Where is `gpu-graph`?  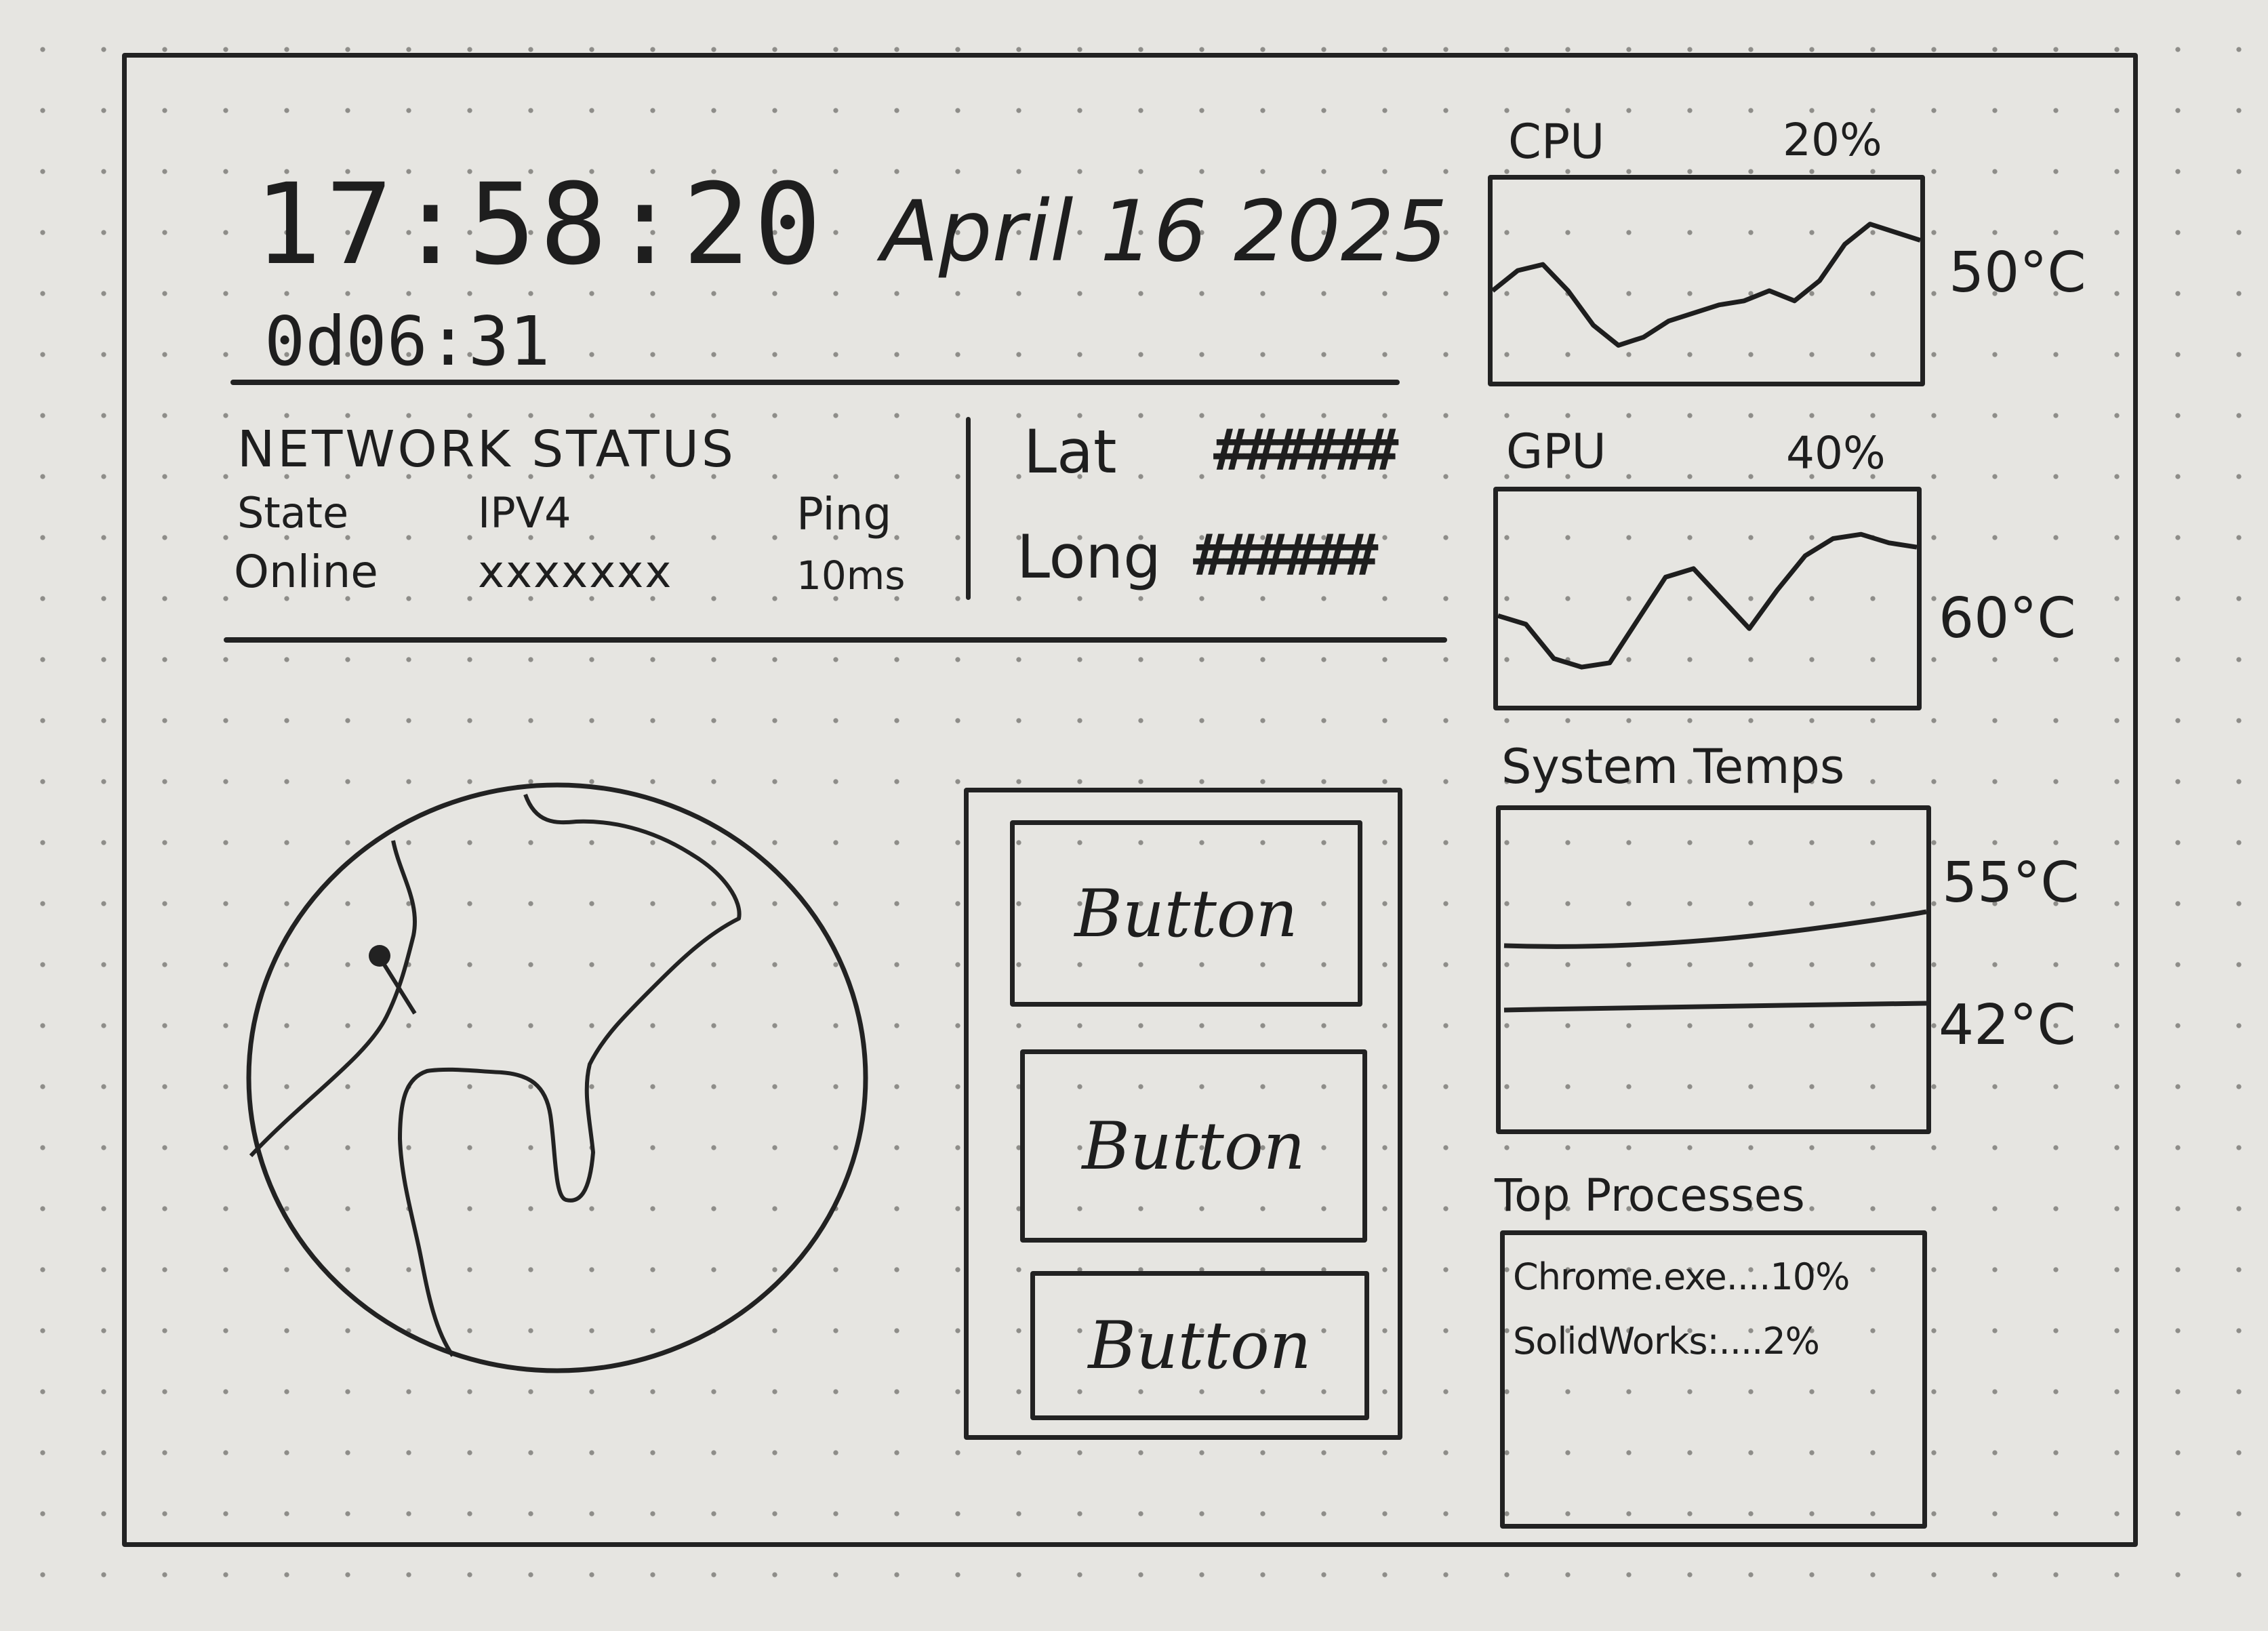 gpu-graph is located at coordinates (1707, 598).